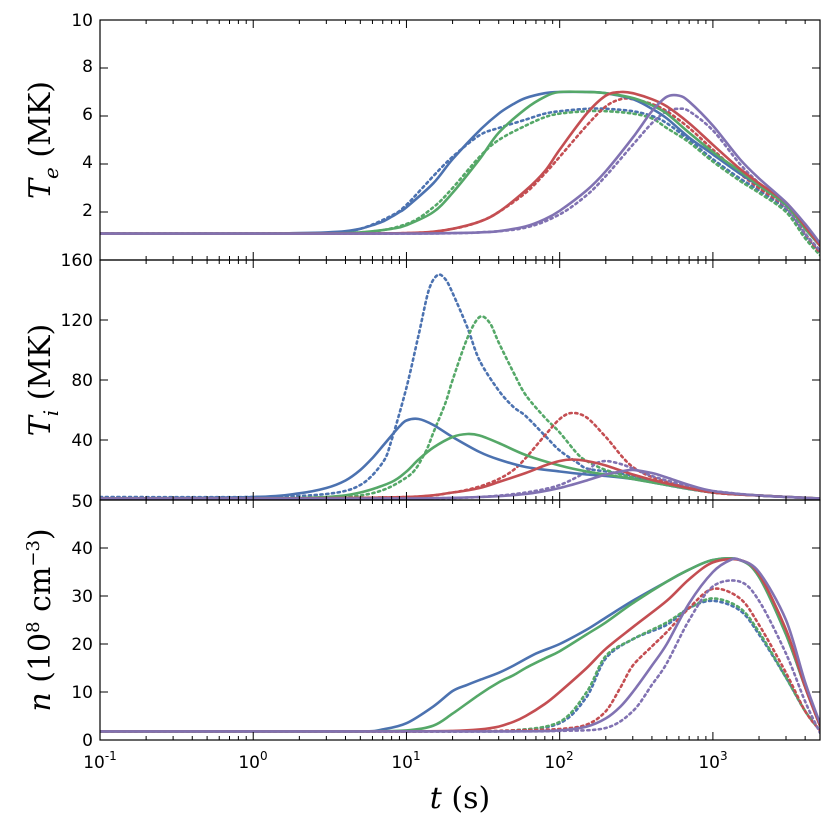 The width and height of the screenshot is (830, 828). What do you see at coordinates (82, 597) in the screenshot?
I see `y-tick-label: 30` at bounding box center [82, 597].